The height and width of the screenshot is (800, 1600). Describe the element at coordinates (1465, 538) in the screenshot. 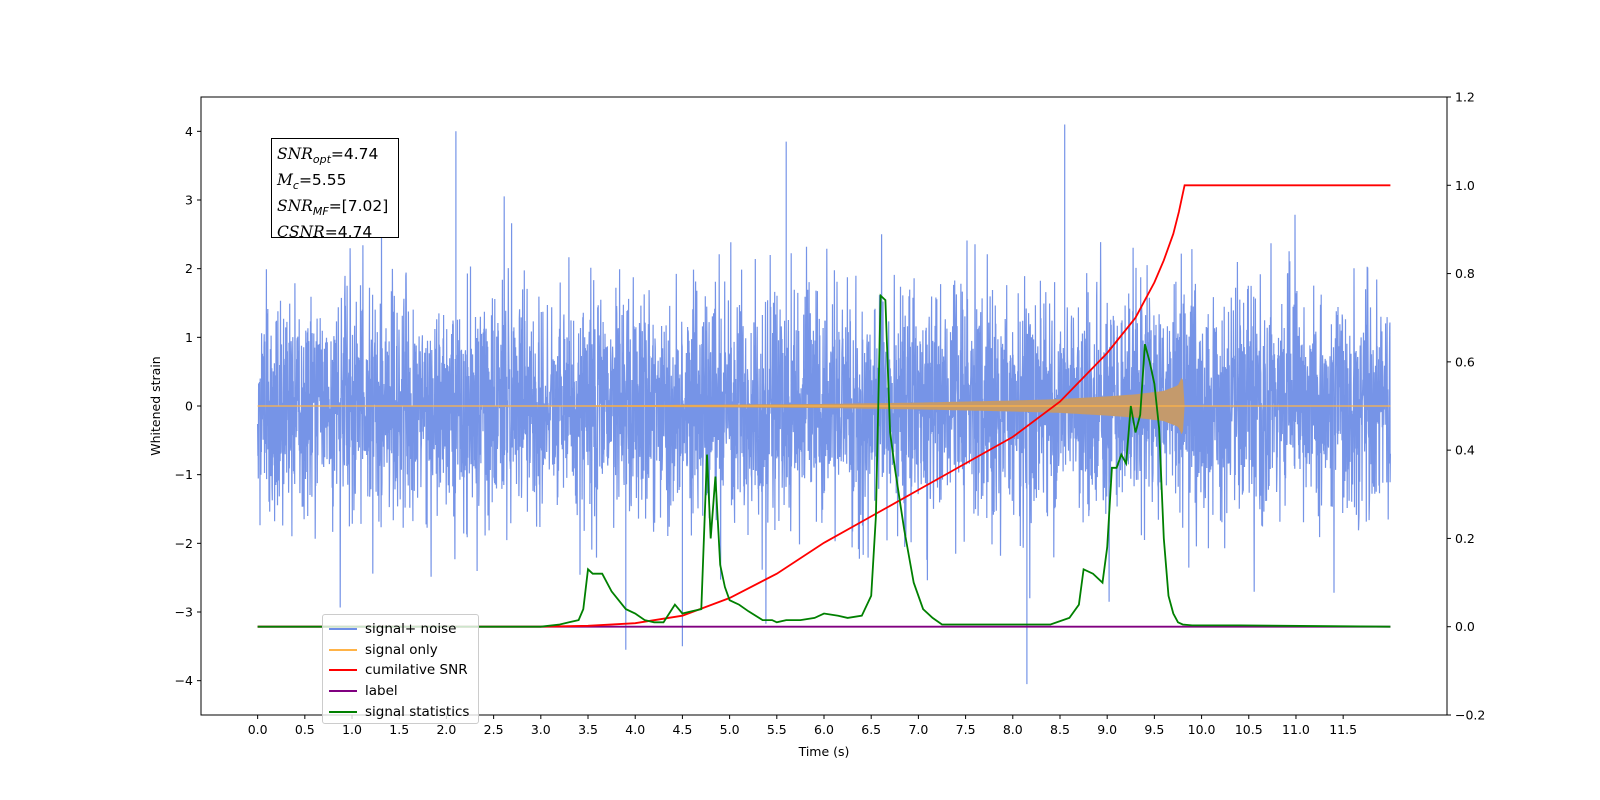

I see `y2-tick-label: 0.2` at that location.